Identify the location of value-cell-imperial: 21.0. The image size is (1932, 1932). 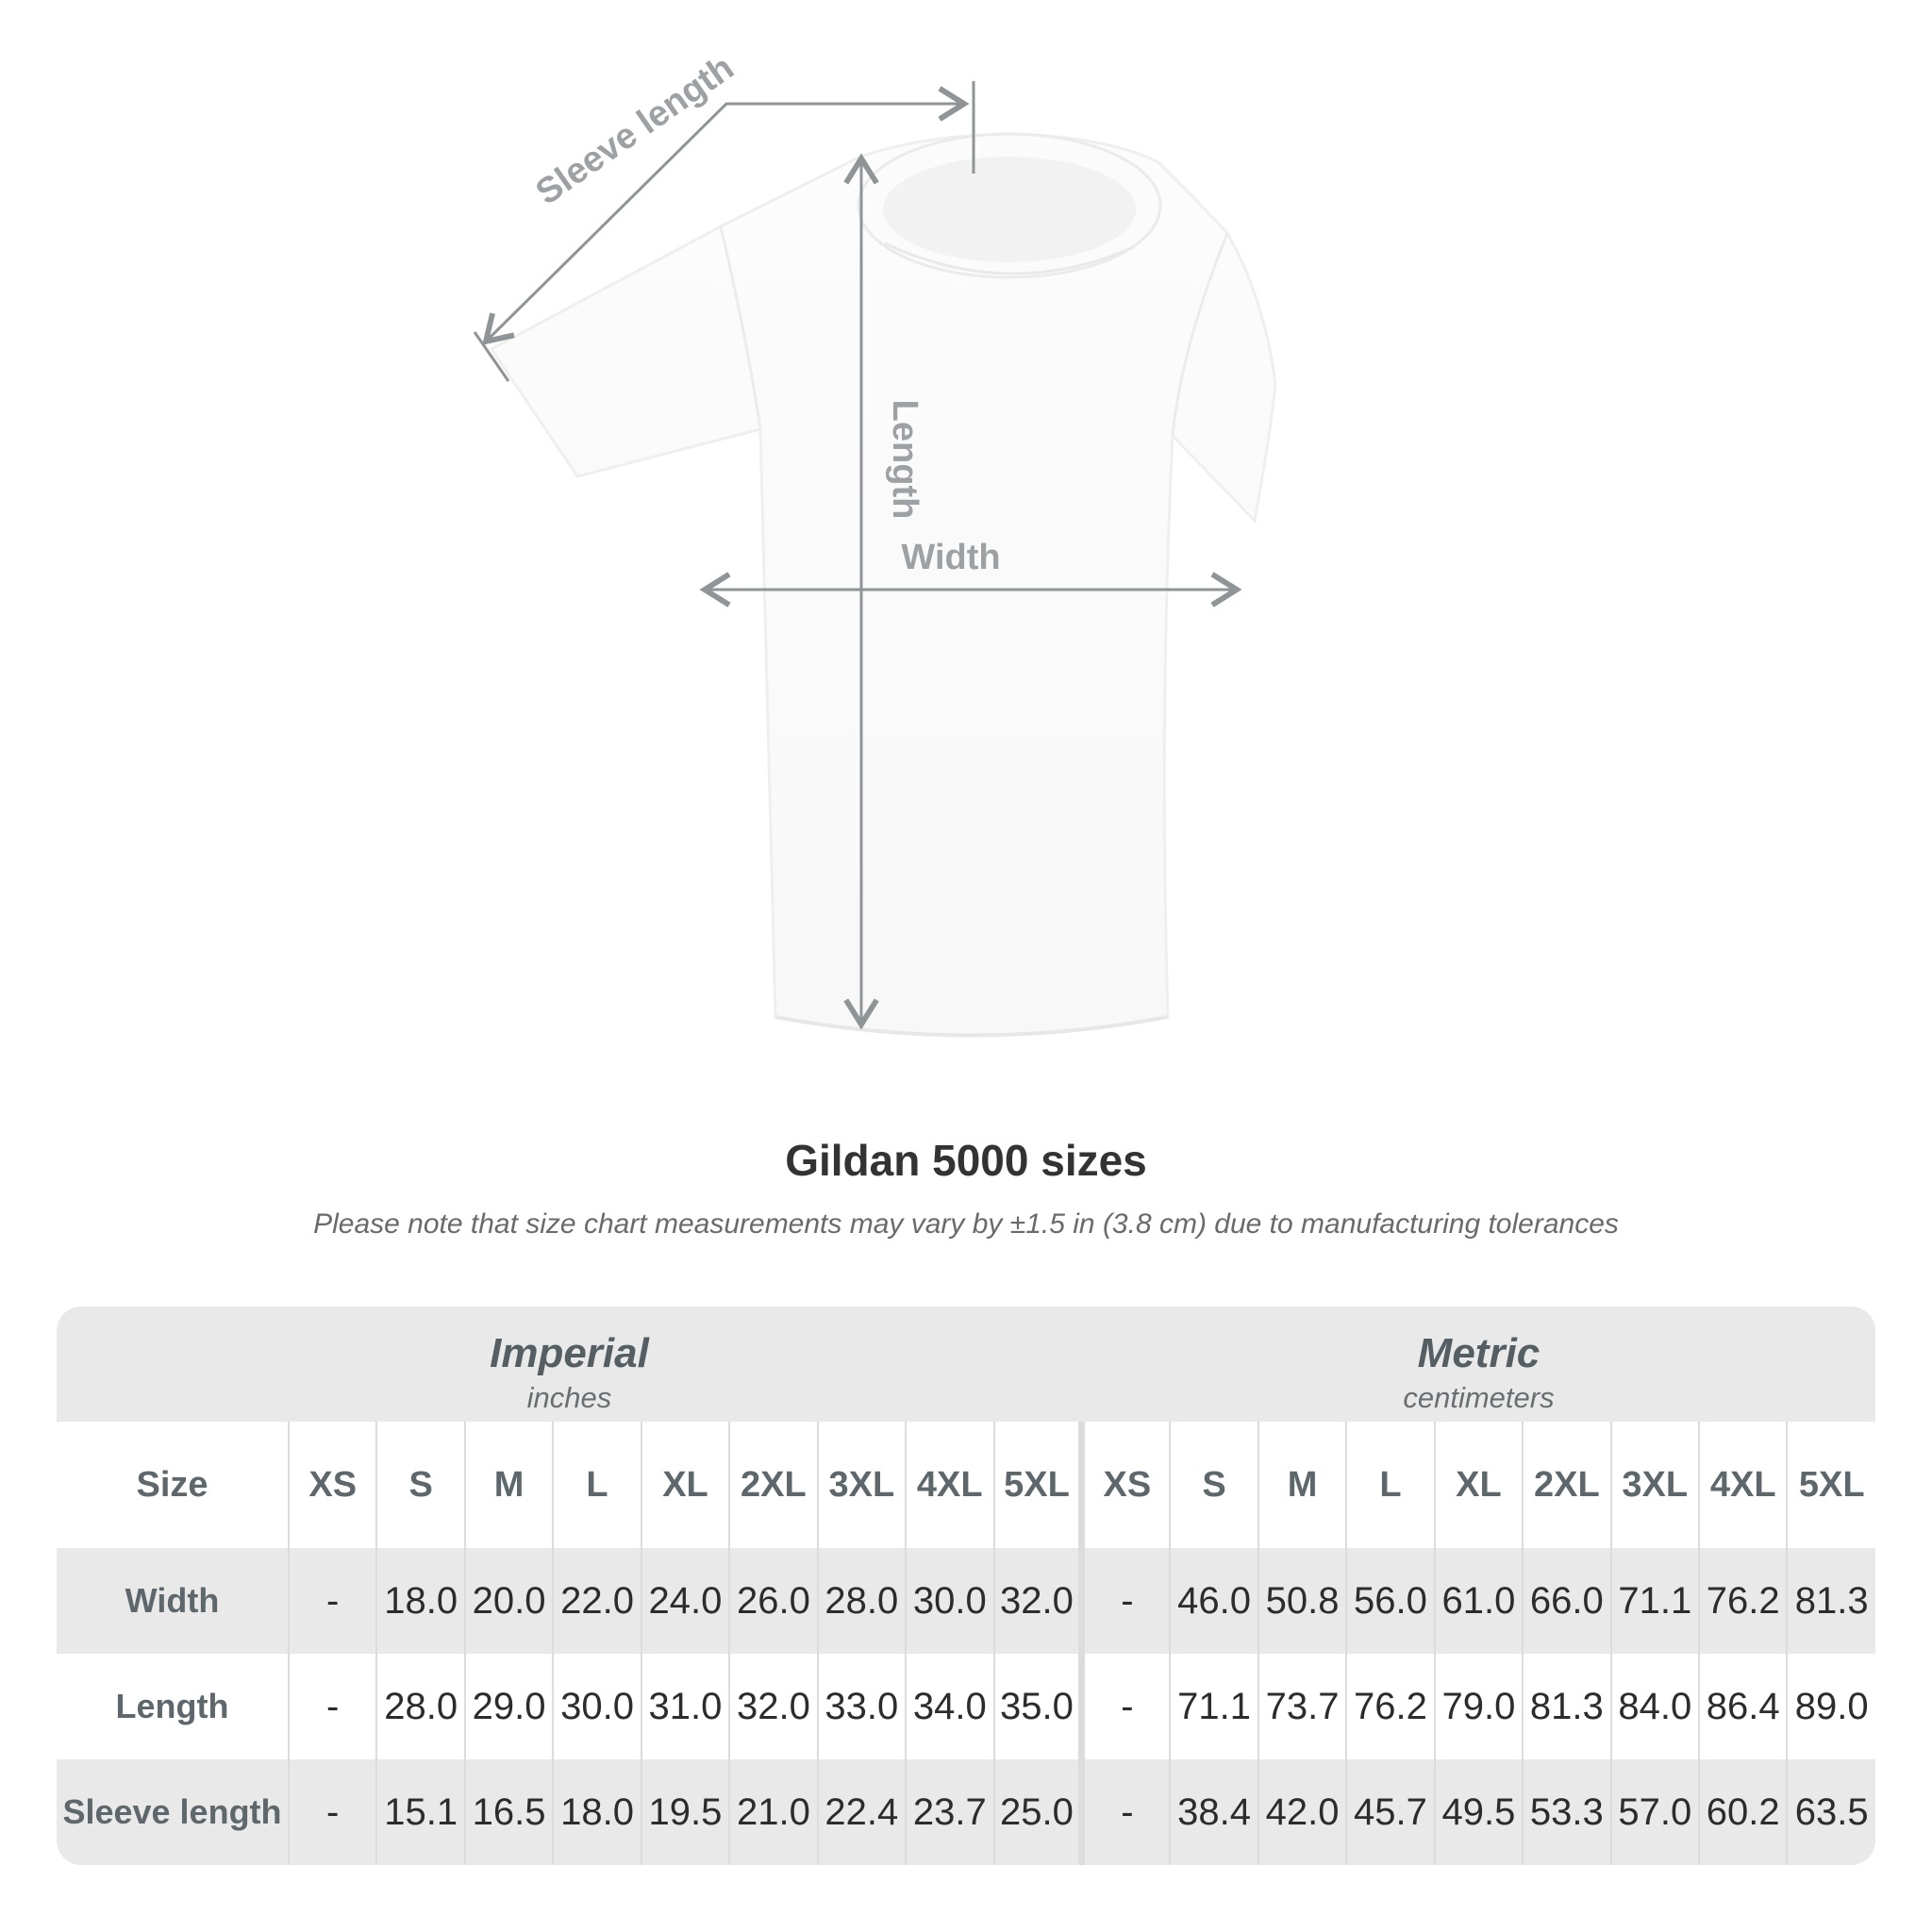
(773, 1812).